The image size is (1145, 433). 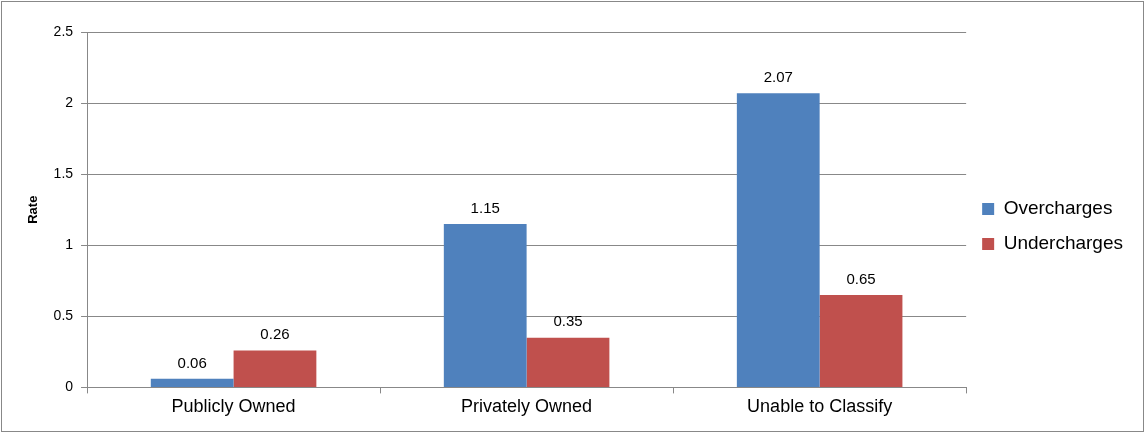 I want to click on data-label: 0.35, so click(x=568, y=321).